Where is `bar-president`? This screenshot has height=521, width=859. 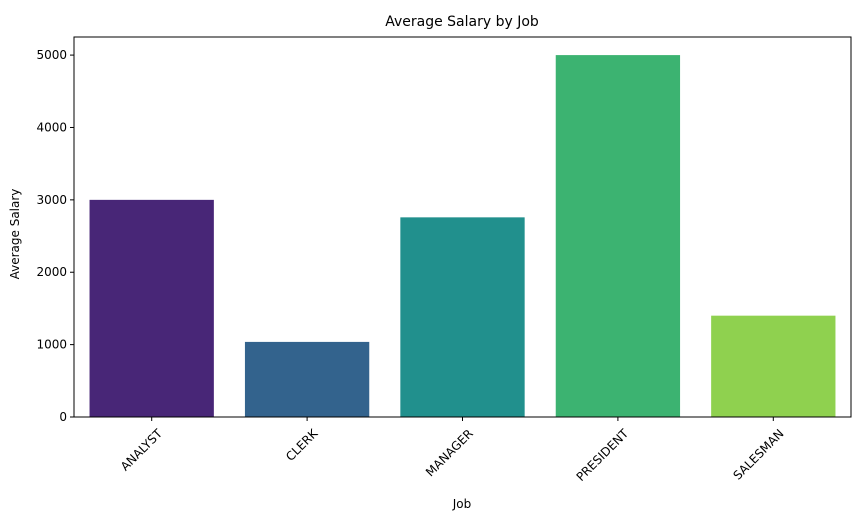 bar-president is located at coordinates (618, 236).